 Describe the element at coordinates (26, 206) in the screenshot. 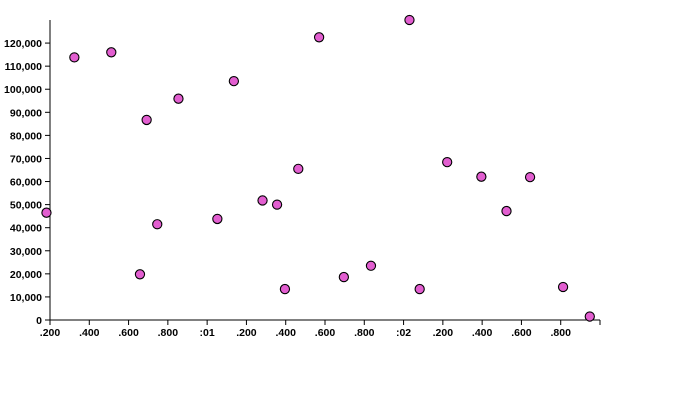

I see `y-tick-label: 50,000` at that location.